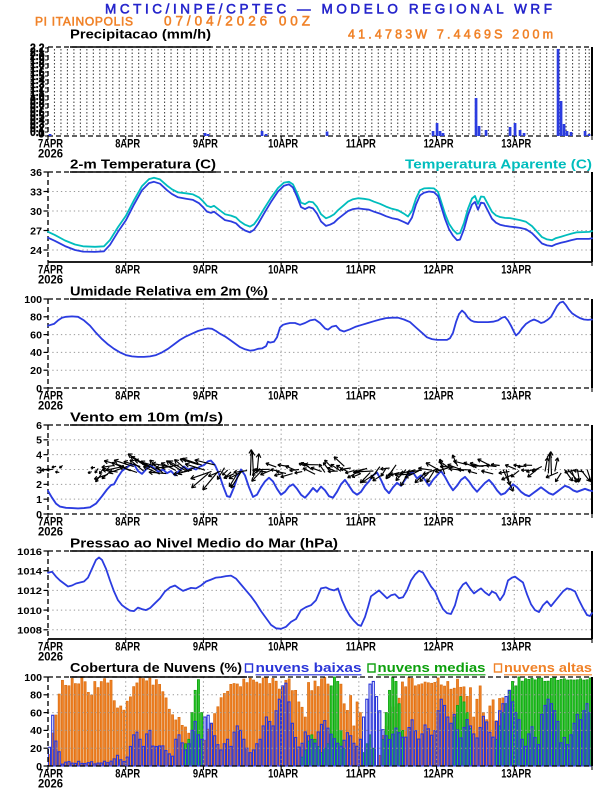 The image size is (612, 797). What do you see at coordinates (36, 212) in the screenshot?
I see `svg-text: 30` at bounding box center [36, 212].